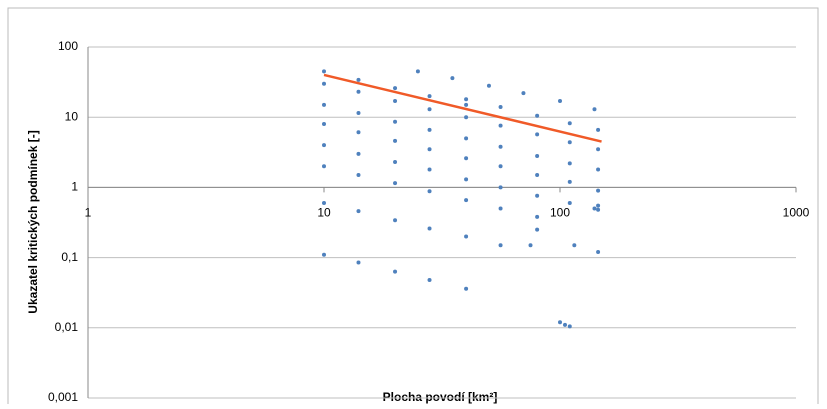 The image size is (827, 409). What do you see at coordinates (324, 213) in the screenshot?
I see `x-tick-label: 10` at bounding box center [324, 213].